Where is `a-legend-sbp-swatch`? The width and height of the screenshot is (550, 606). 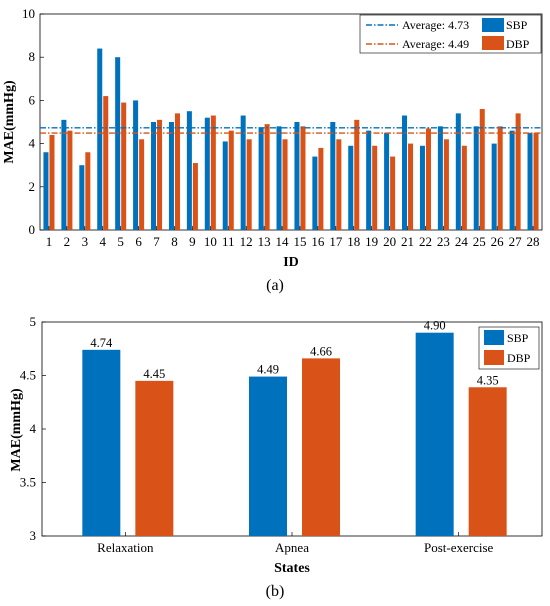
a-legend-sbp-swatch is located at coordinates (493, 25).